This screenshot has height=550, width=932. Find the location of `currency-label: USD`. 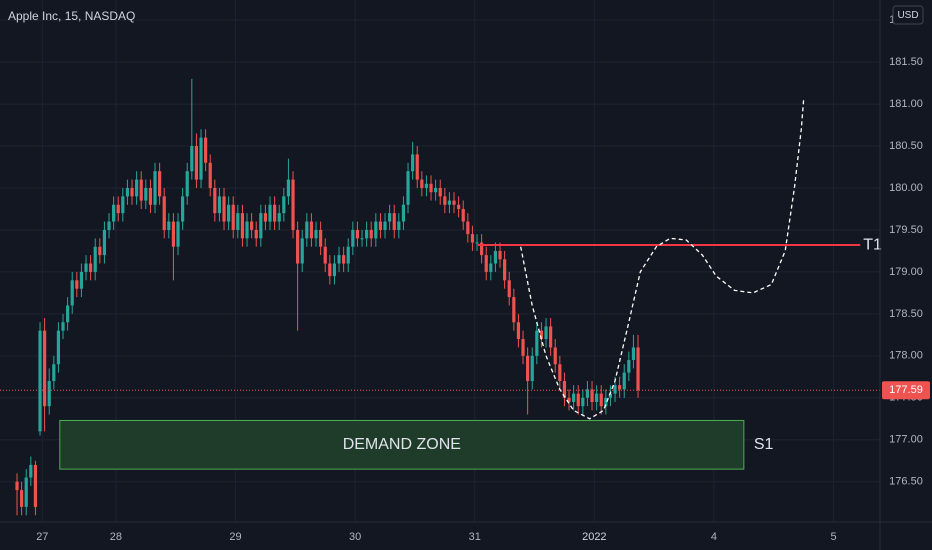

currency-label: USD is located at coordinates (907, 15).